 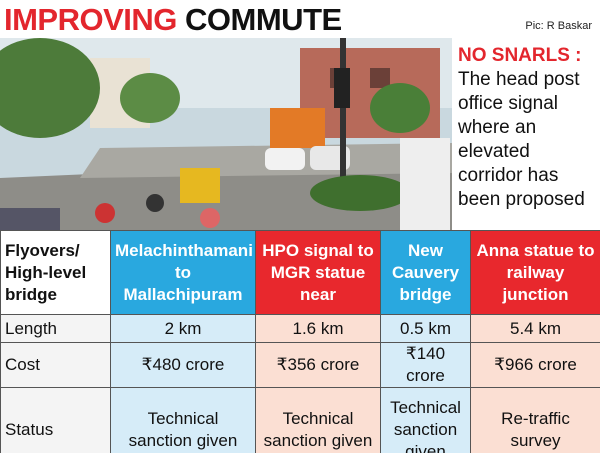 I want to click on table-cell: ₹140 crore, so click(x=425, y=365).